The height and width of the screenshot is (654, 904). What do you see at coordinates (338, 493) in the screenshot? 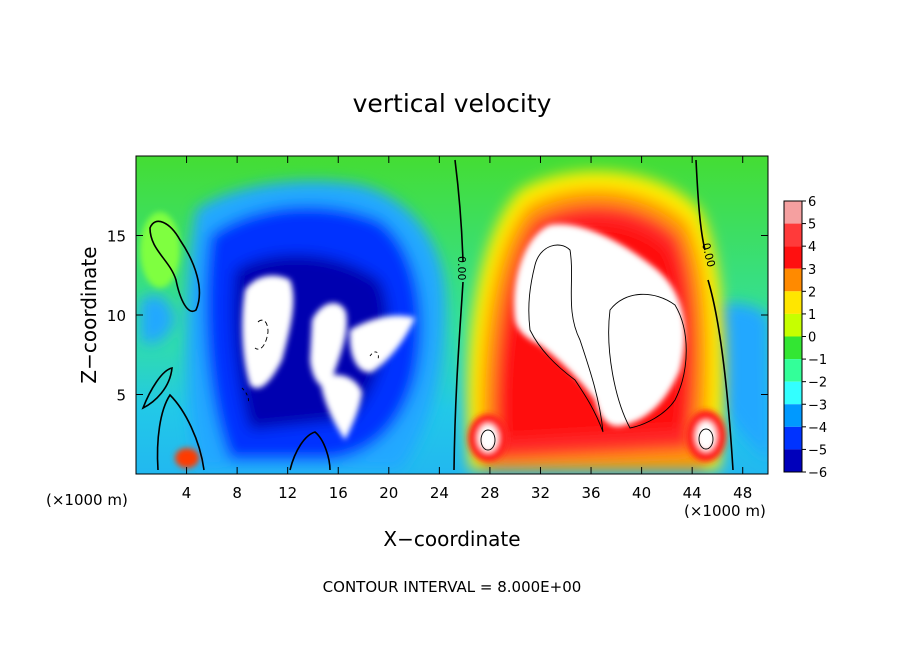
I see `x-tick-label-3: 16` at bounding box center [338, 493].